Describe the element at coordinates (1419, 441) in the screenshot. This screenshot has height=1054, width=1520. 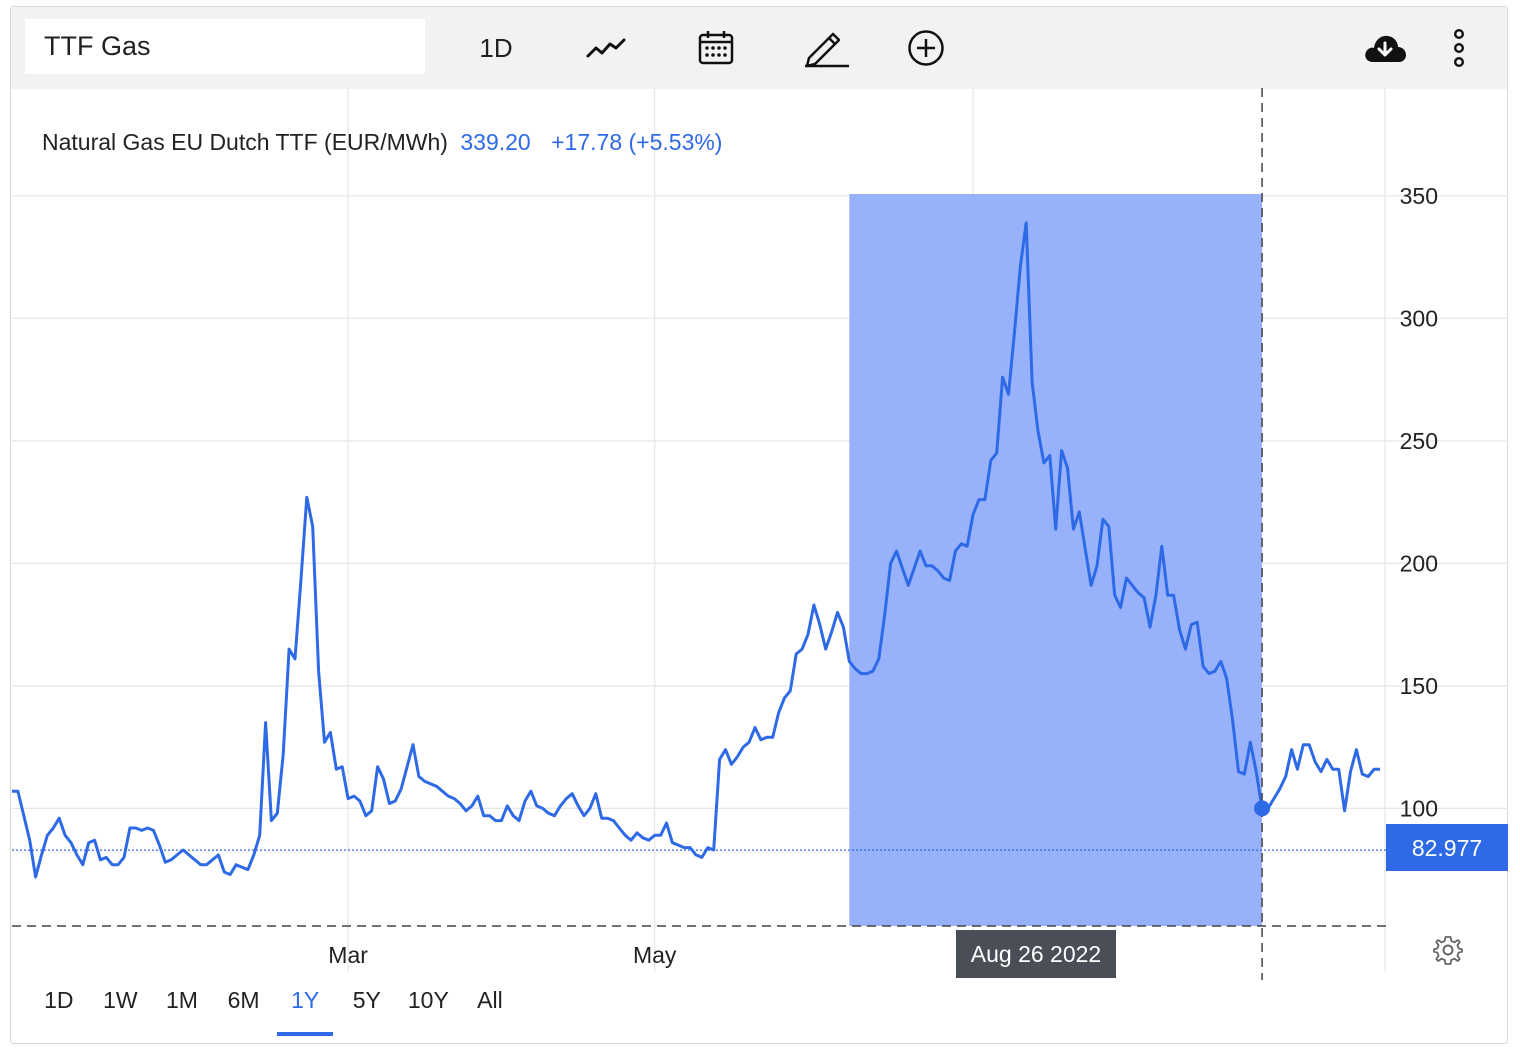
I see `y-tick-label: 250` at that location.